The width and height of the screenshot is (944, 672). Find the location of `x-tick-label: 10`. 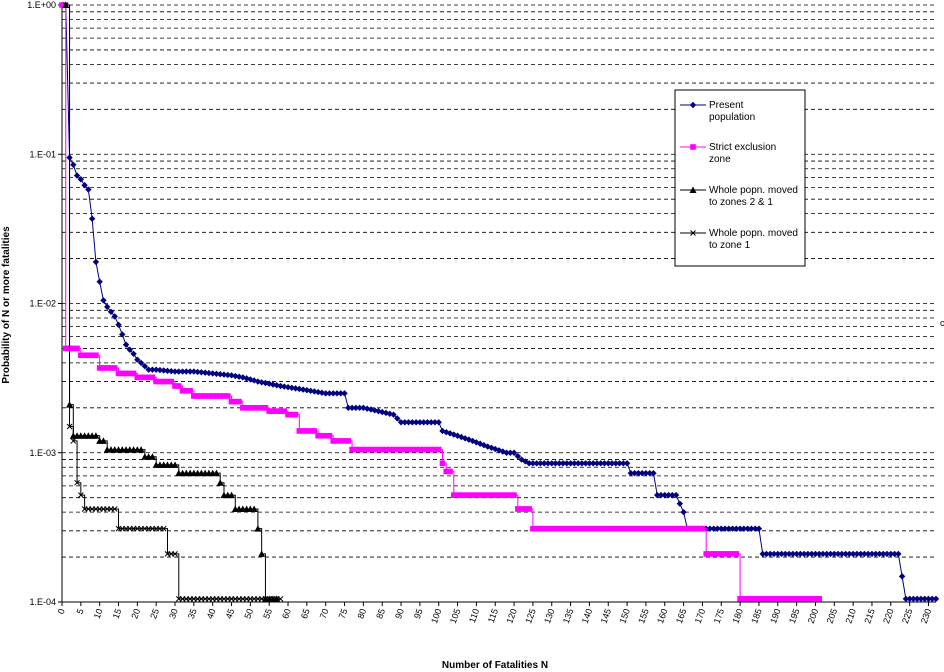

x-tick-label: 10 is located at coordinates (98, 613).